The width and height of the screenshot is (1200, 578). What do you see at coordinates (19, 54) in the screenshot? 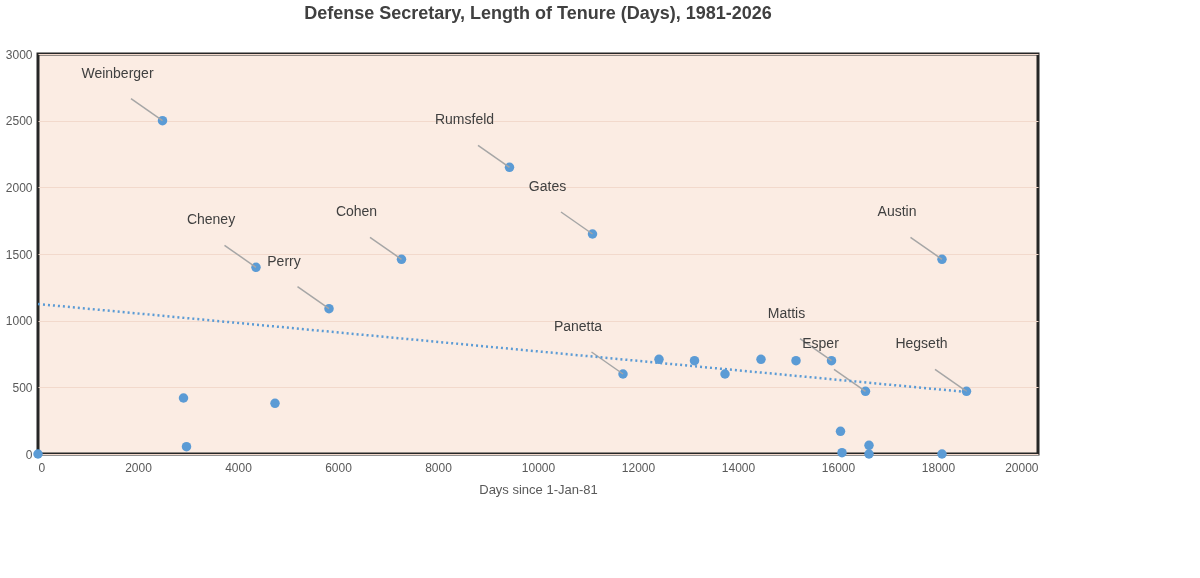
I see `y-tick-label: 3000` at bounding box center [19, 54].